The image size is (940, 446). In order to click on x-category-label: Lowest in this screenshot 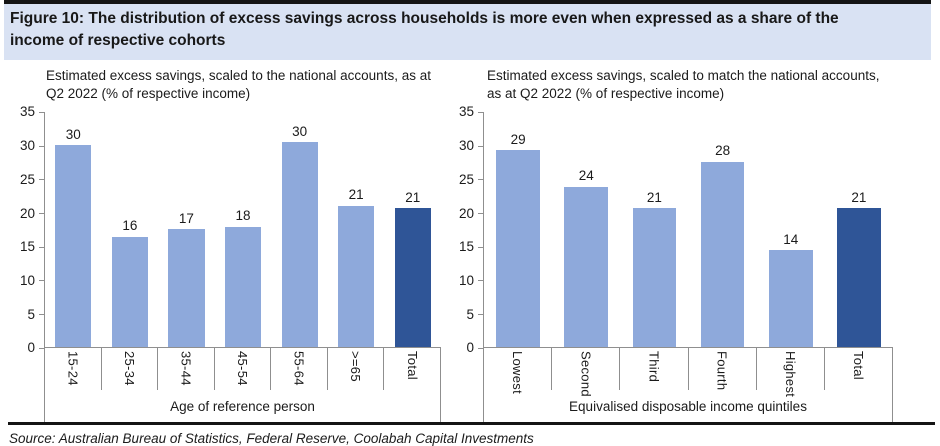, I will do `click(518, 373)`.